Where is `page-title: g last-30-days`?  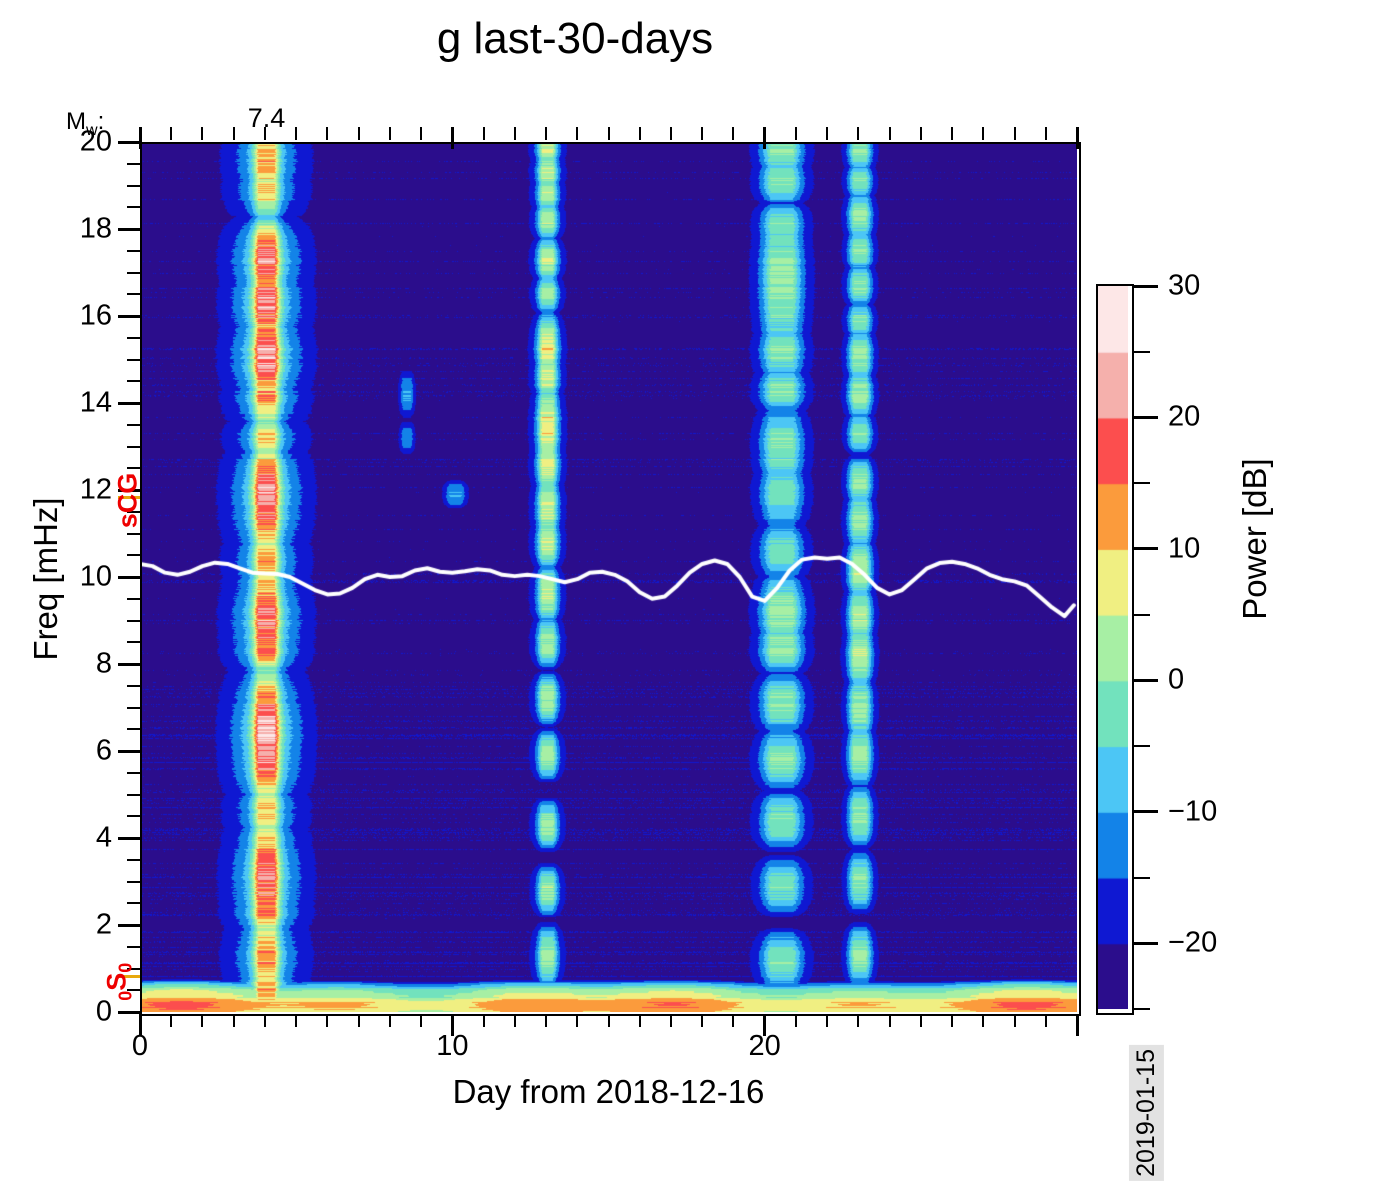
page-title: g last-30-days is located at coordinates (575, 38).